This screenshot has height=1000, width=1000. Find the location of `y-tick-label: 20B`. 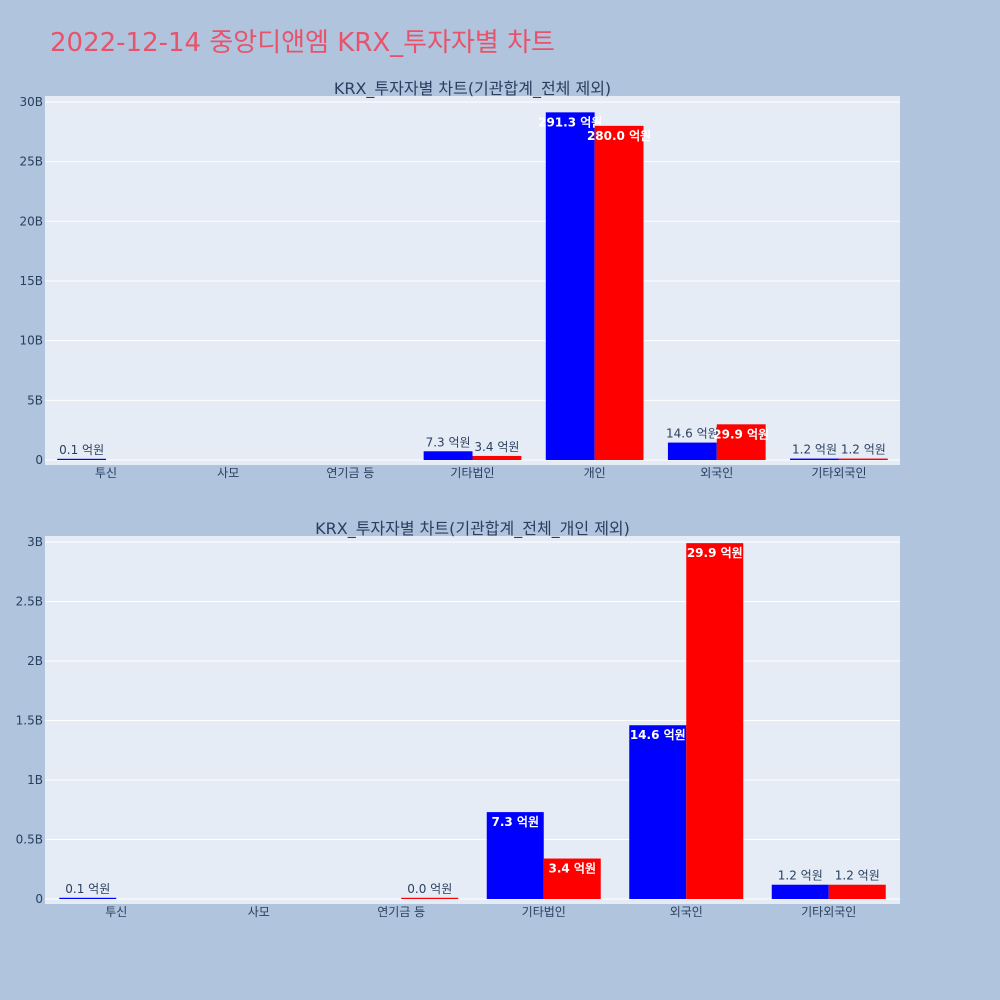

y-tick-label: 20B is located at coordinates (31, 221).